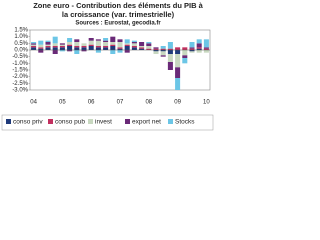 The image size is (320, 240). Describe the element at coordinates (62, 103) in the screenshot. I see `x-tick-label: 05` at that location.